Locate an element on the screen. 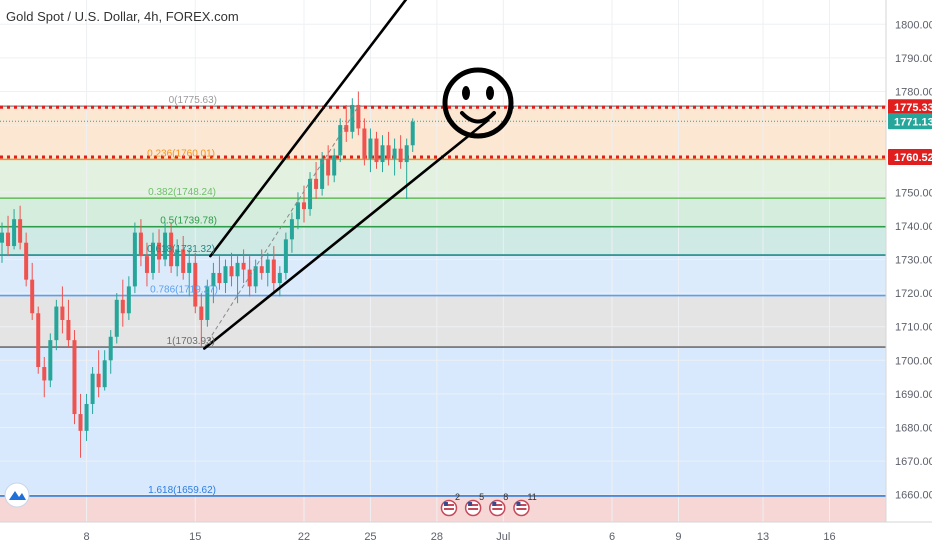 Image resolution: width=932 pixels, height=550 pixels. time-axis-label: 9 is located at coordinates (678, 537).